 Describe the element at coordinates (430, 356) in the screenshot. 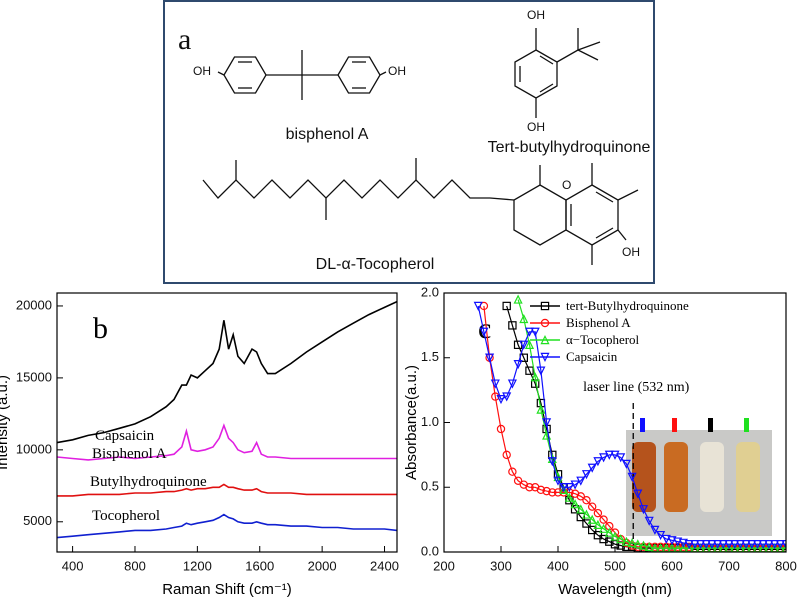

I see `y-tick-label: 1.5` at that location.